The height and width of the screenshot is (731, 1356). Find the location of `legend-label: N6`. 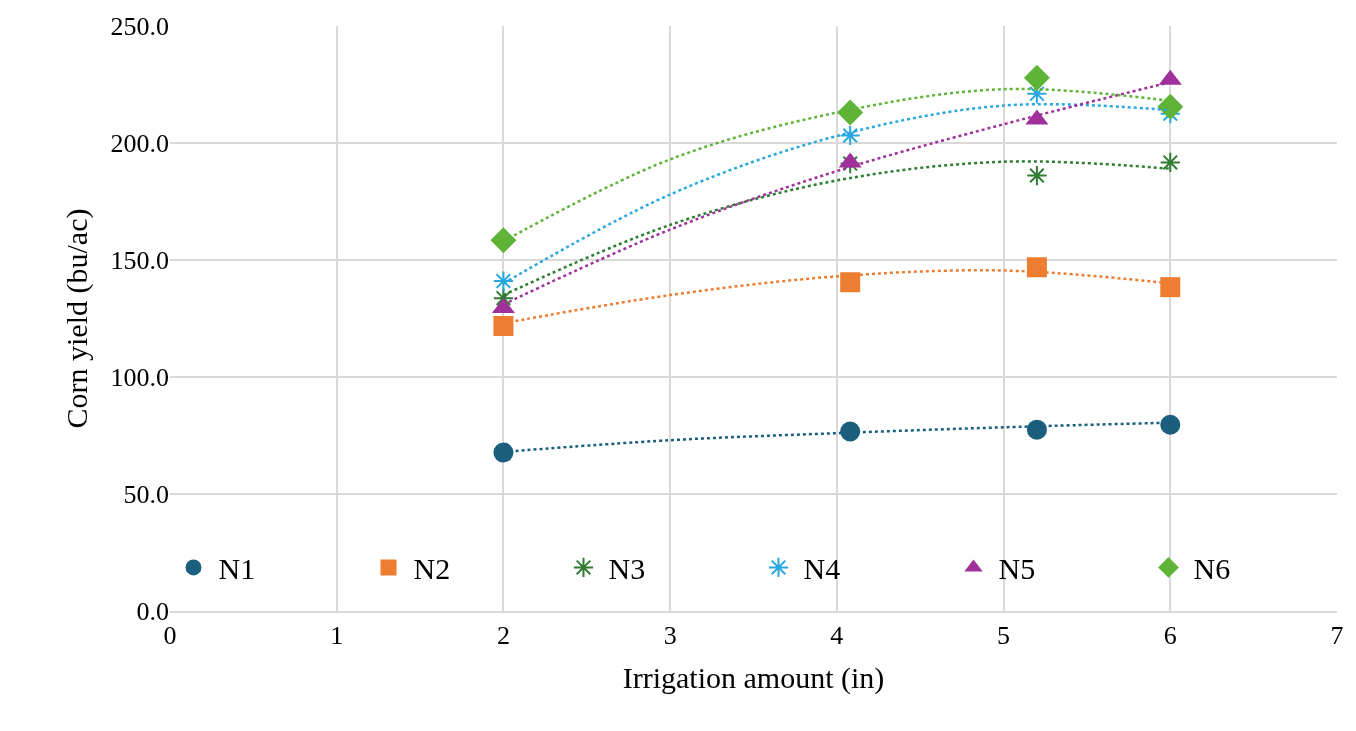

legend-label: N6 is located at coordinates (1212, 569).